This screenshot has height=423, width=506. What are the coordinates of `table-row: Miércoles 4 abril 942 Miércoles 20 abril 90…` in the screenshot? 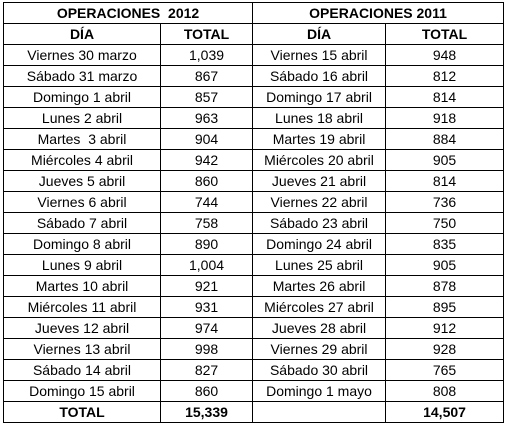 It's located at (254, 160).